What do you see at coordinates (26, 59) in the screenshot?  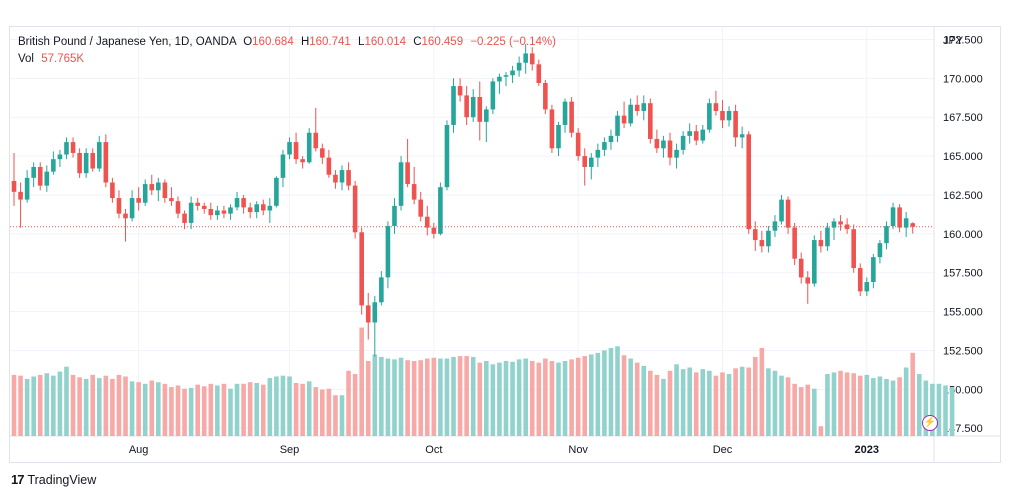 I see `volume-label: Vol` at bounding box center [26, 59].